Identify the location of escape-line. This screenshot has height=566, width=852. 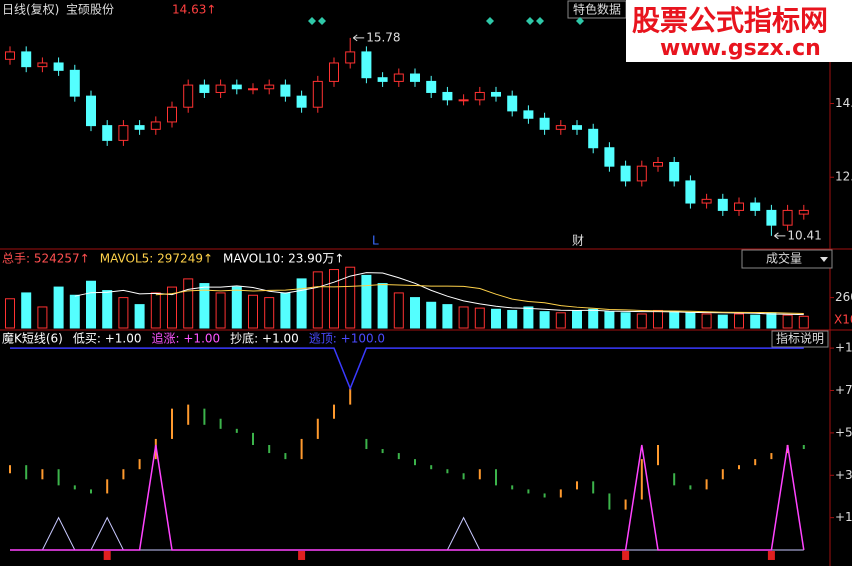
(407, 369).